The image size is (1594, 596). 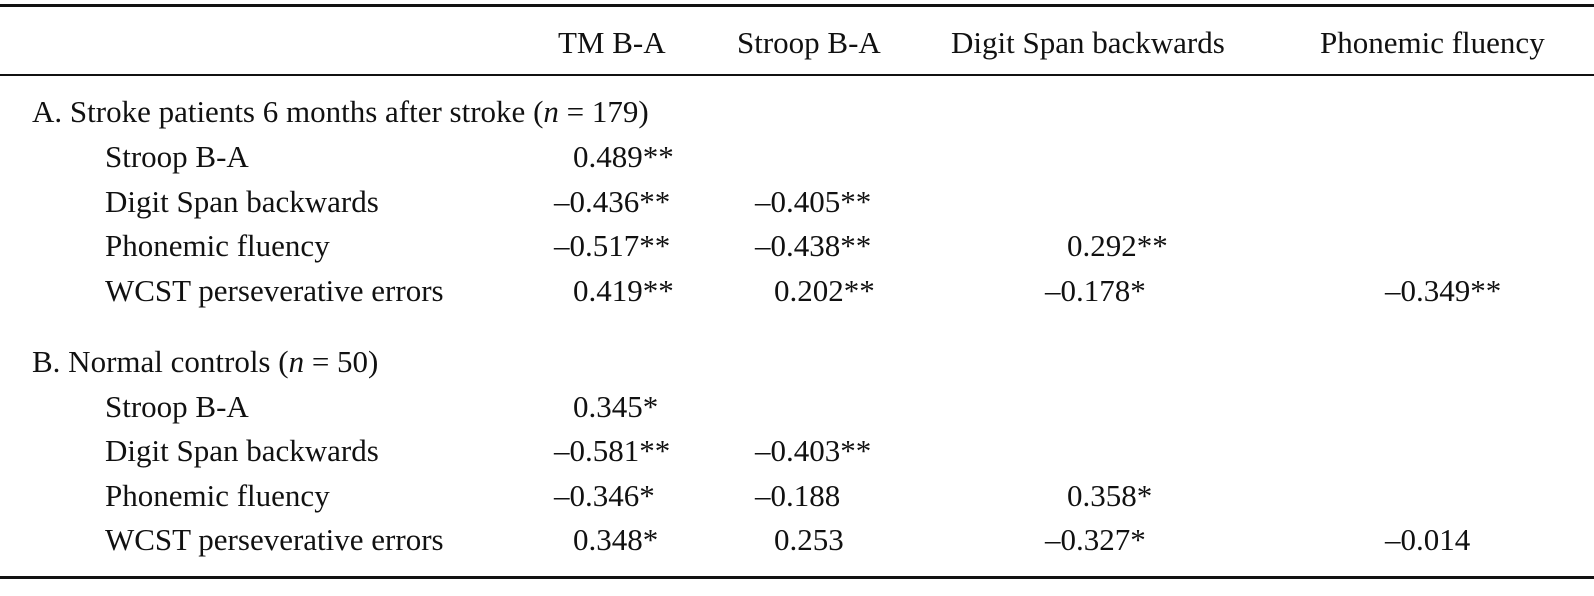 I want to click on table-cell: –0.349**, so click(x=1443, y=290).